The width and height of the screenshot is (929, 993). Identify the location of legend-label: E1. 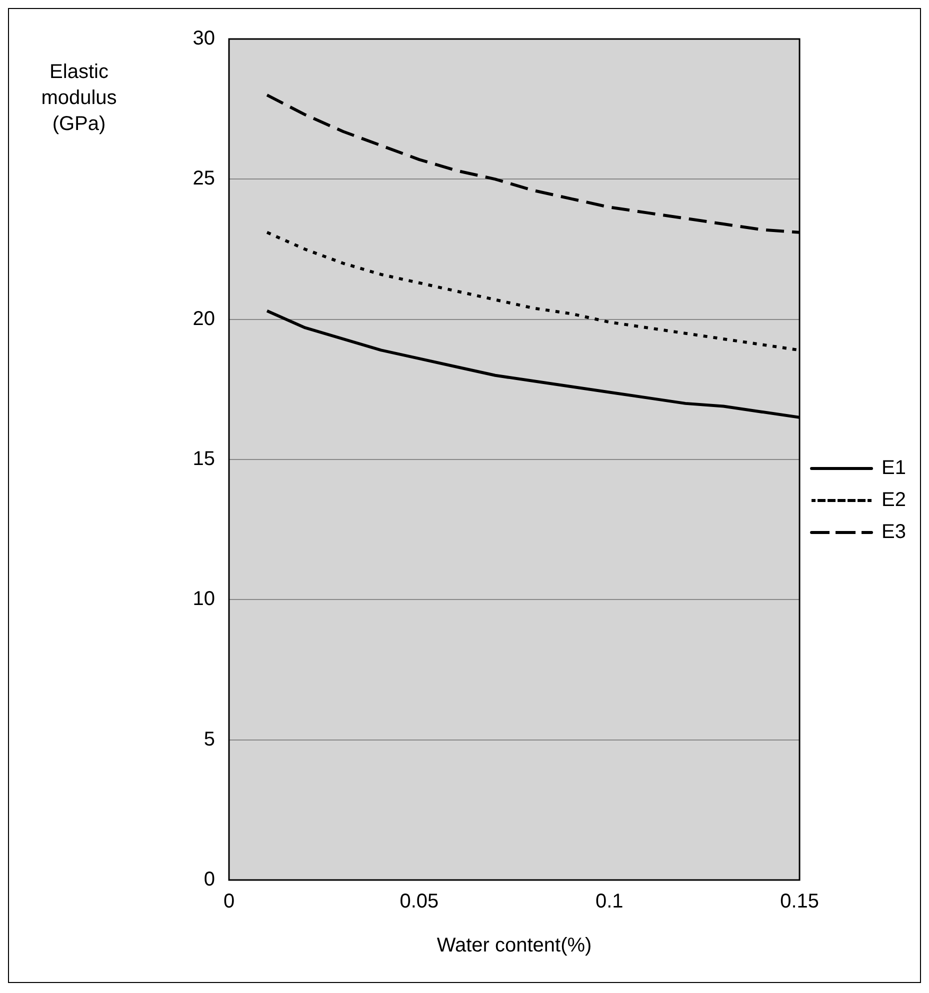
(894, 468).